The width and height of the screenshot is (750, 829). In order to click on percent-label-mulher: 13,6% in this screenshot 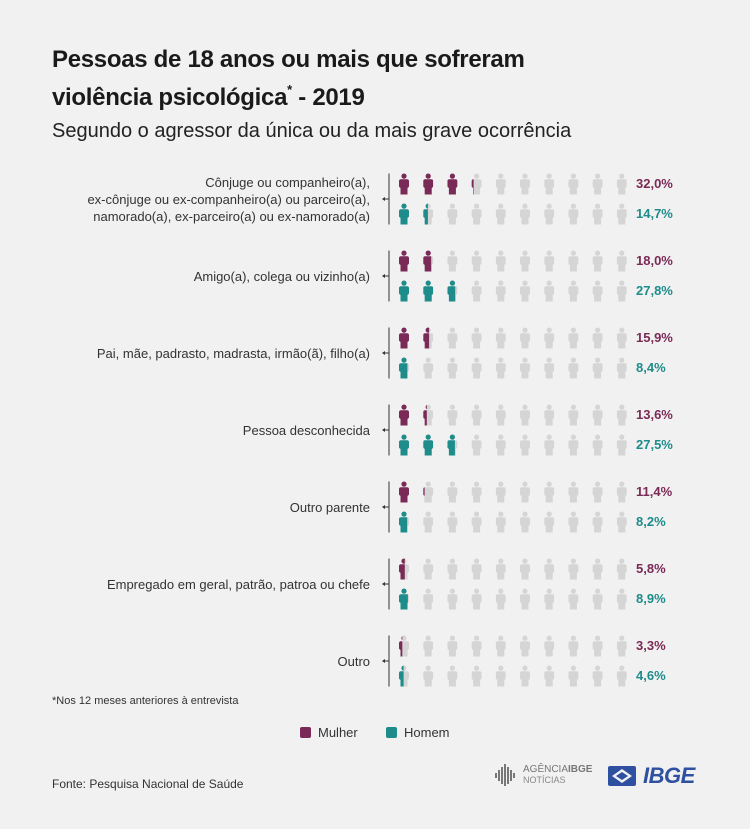, I will do `click(654, 414)`.